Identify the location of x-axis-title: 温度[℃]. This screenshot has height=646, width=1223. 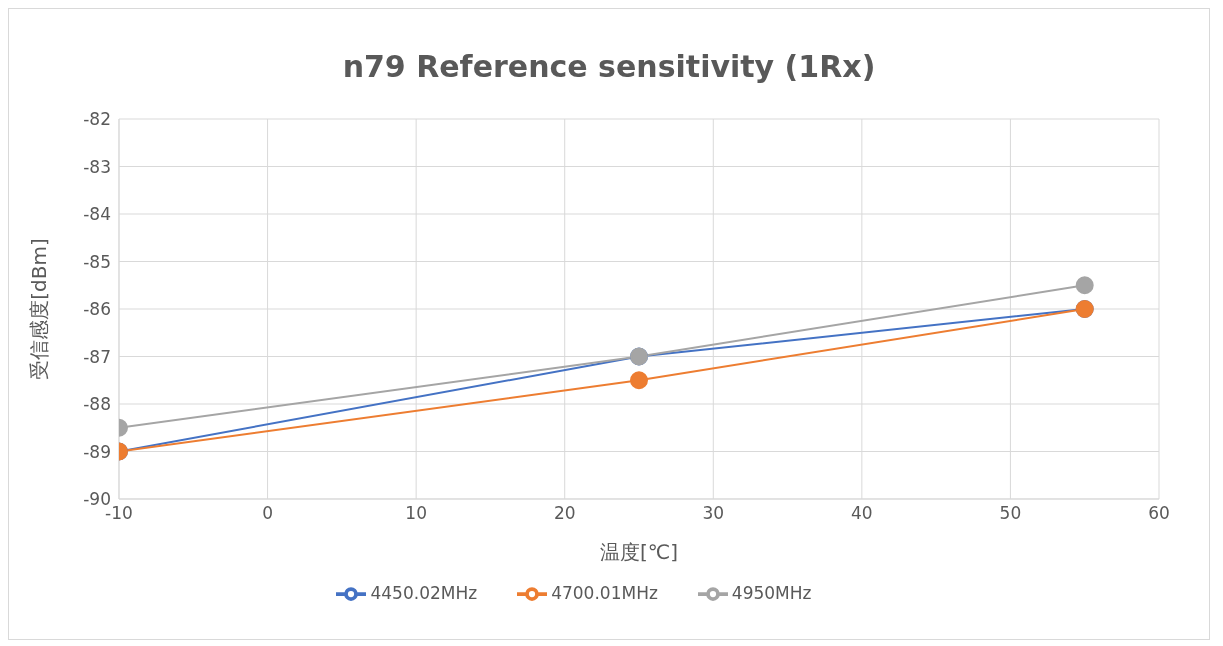
(639, 552).